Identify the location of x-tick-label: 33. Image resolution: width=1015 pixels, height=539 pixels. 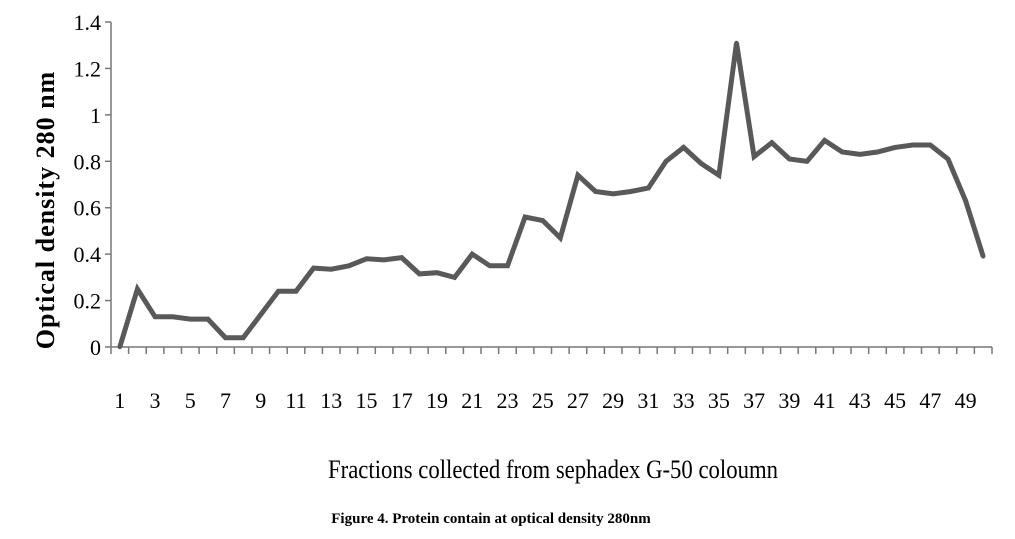
(684, 400).